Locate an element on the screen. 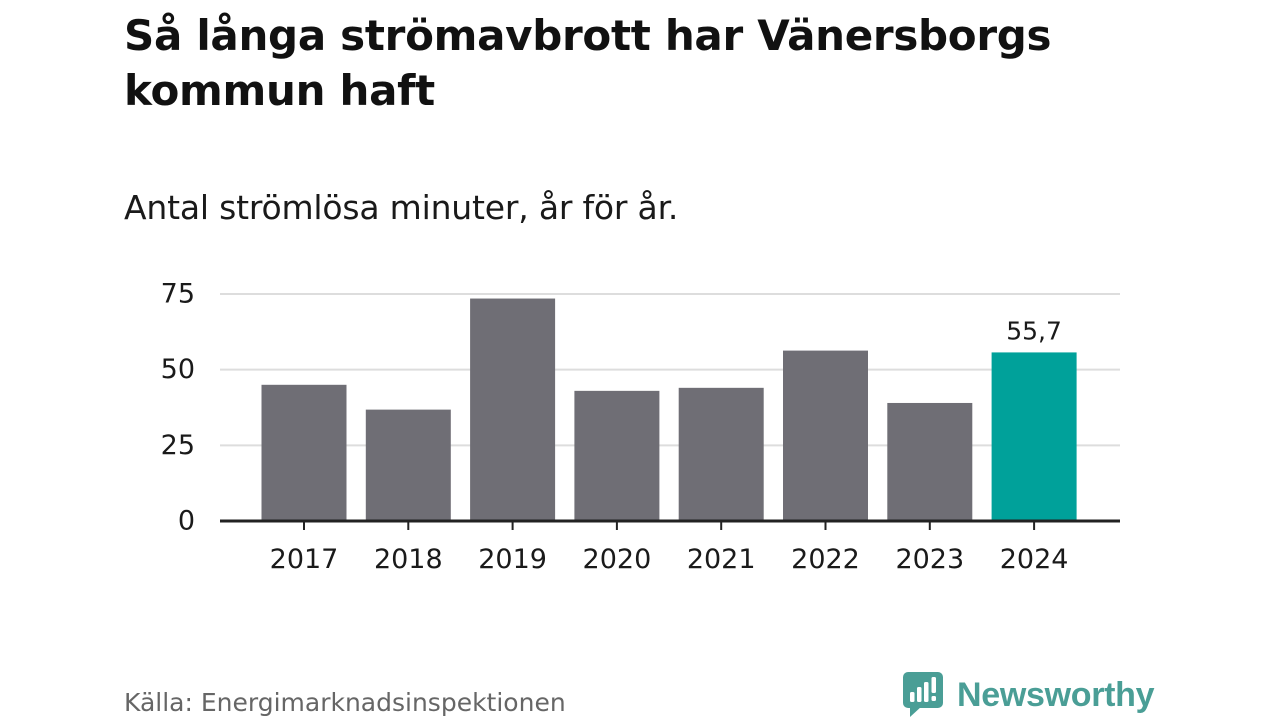 The width and height of the screenshot is (1280, 720). bar-2023 is located at coordinates (930, 461).